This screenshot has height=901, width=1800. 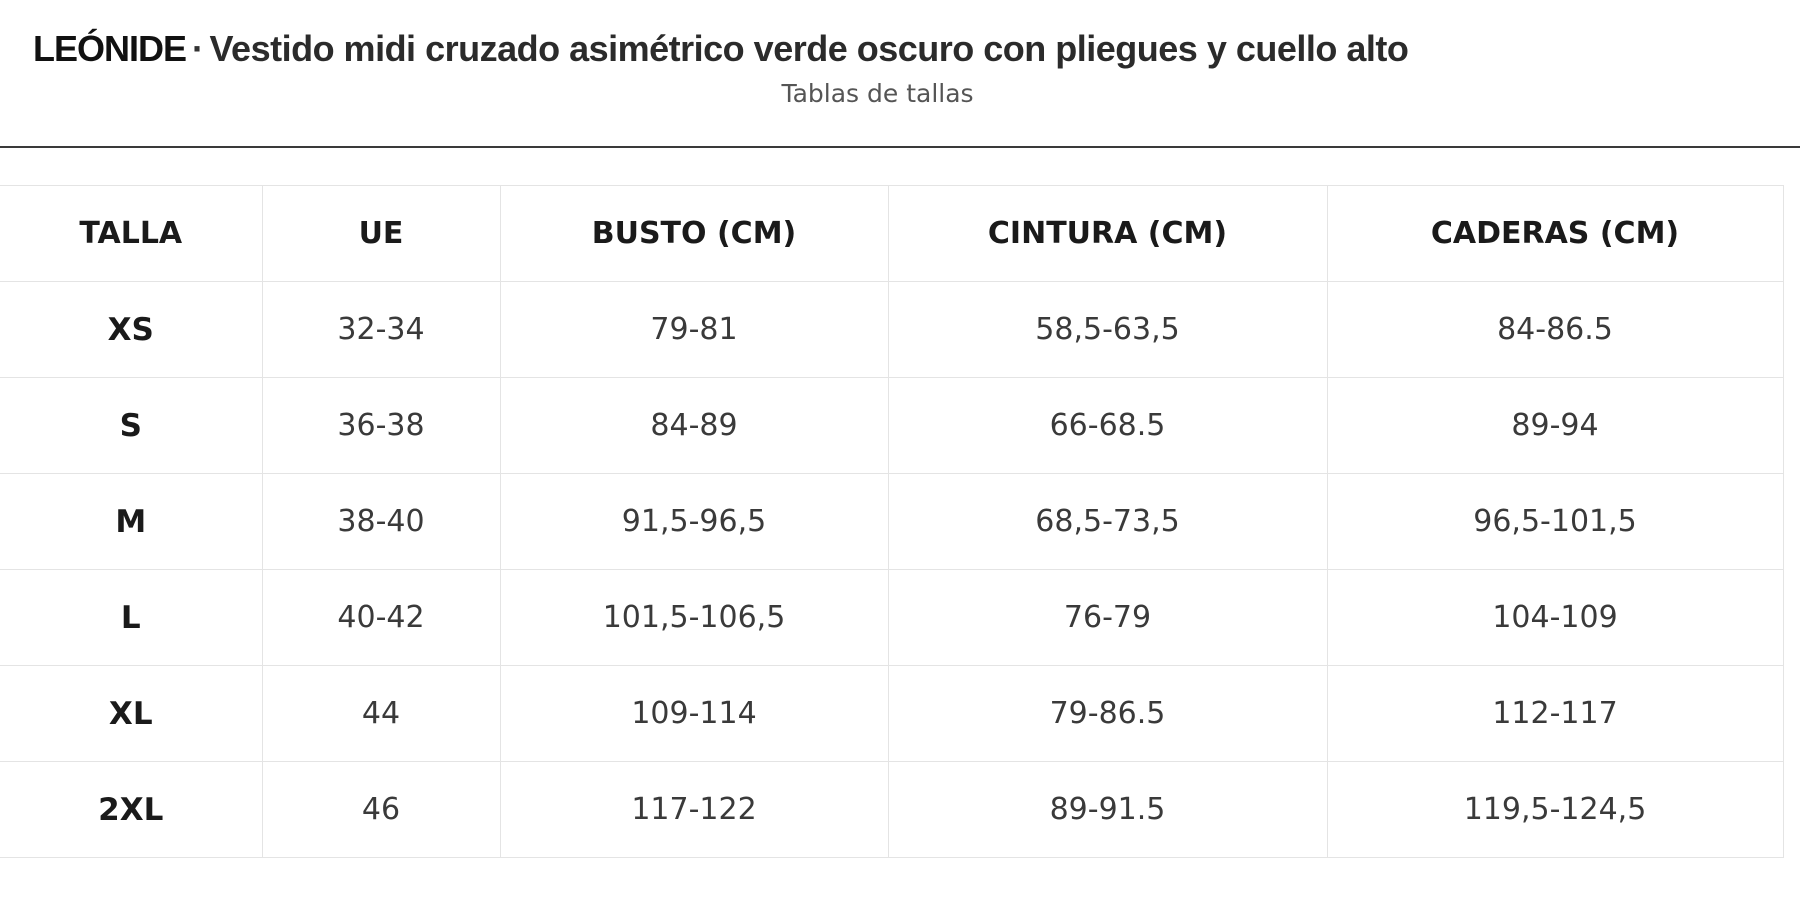 I want to click on size-label: XS, so click(x=131, y=329).